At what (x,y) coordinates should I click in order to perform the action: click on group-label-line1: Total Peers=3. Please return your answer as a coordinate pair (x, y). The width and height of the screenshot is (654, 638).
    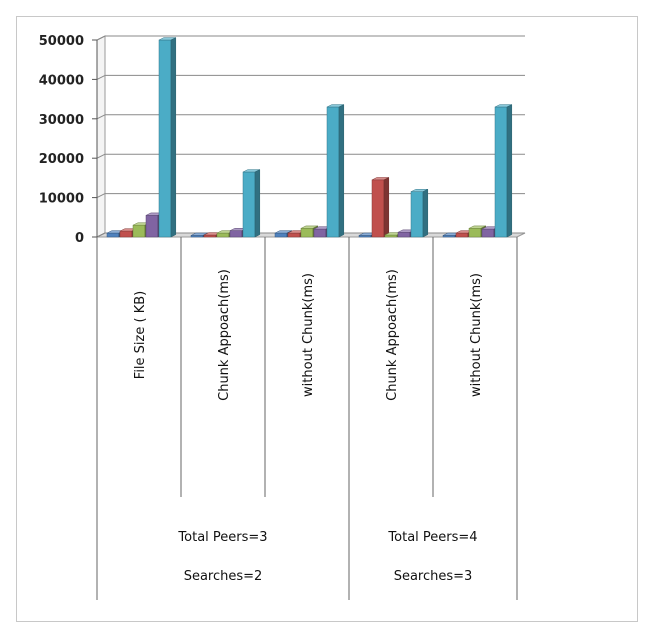
    Looking at the image, I should click on (222, 537).